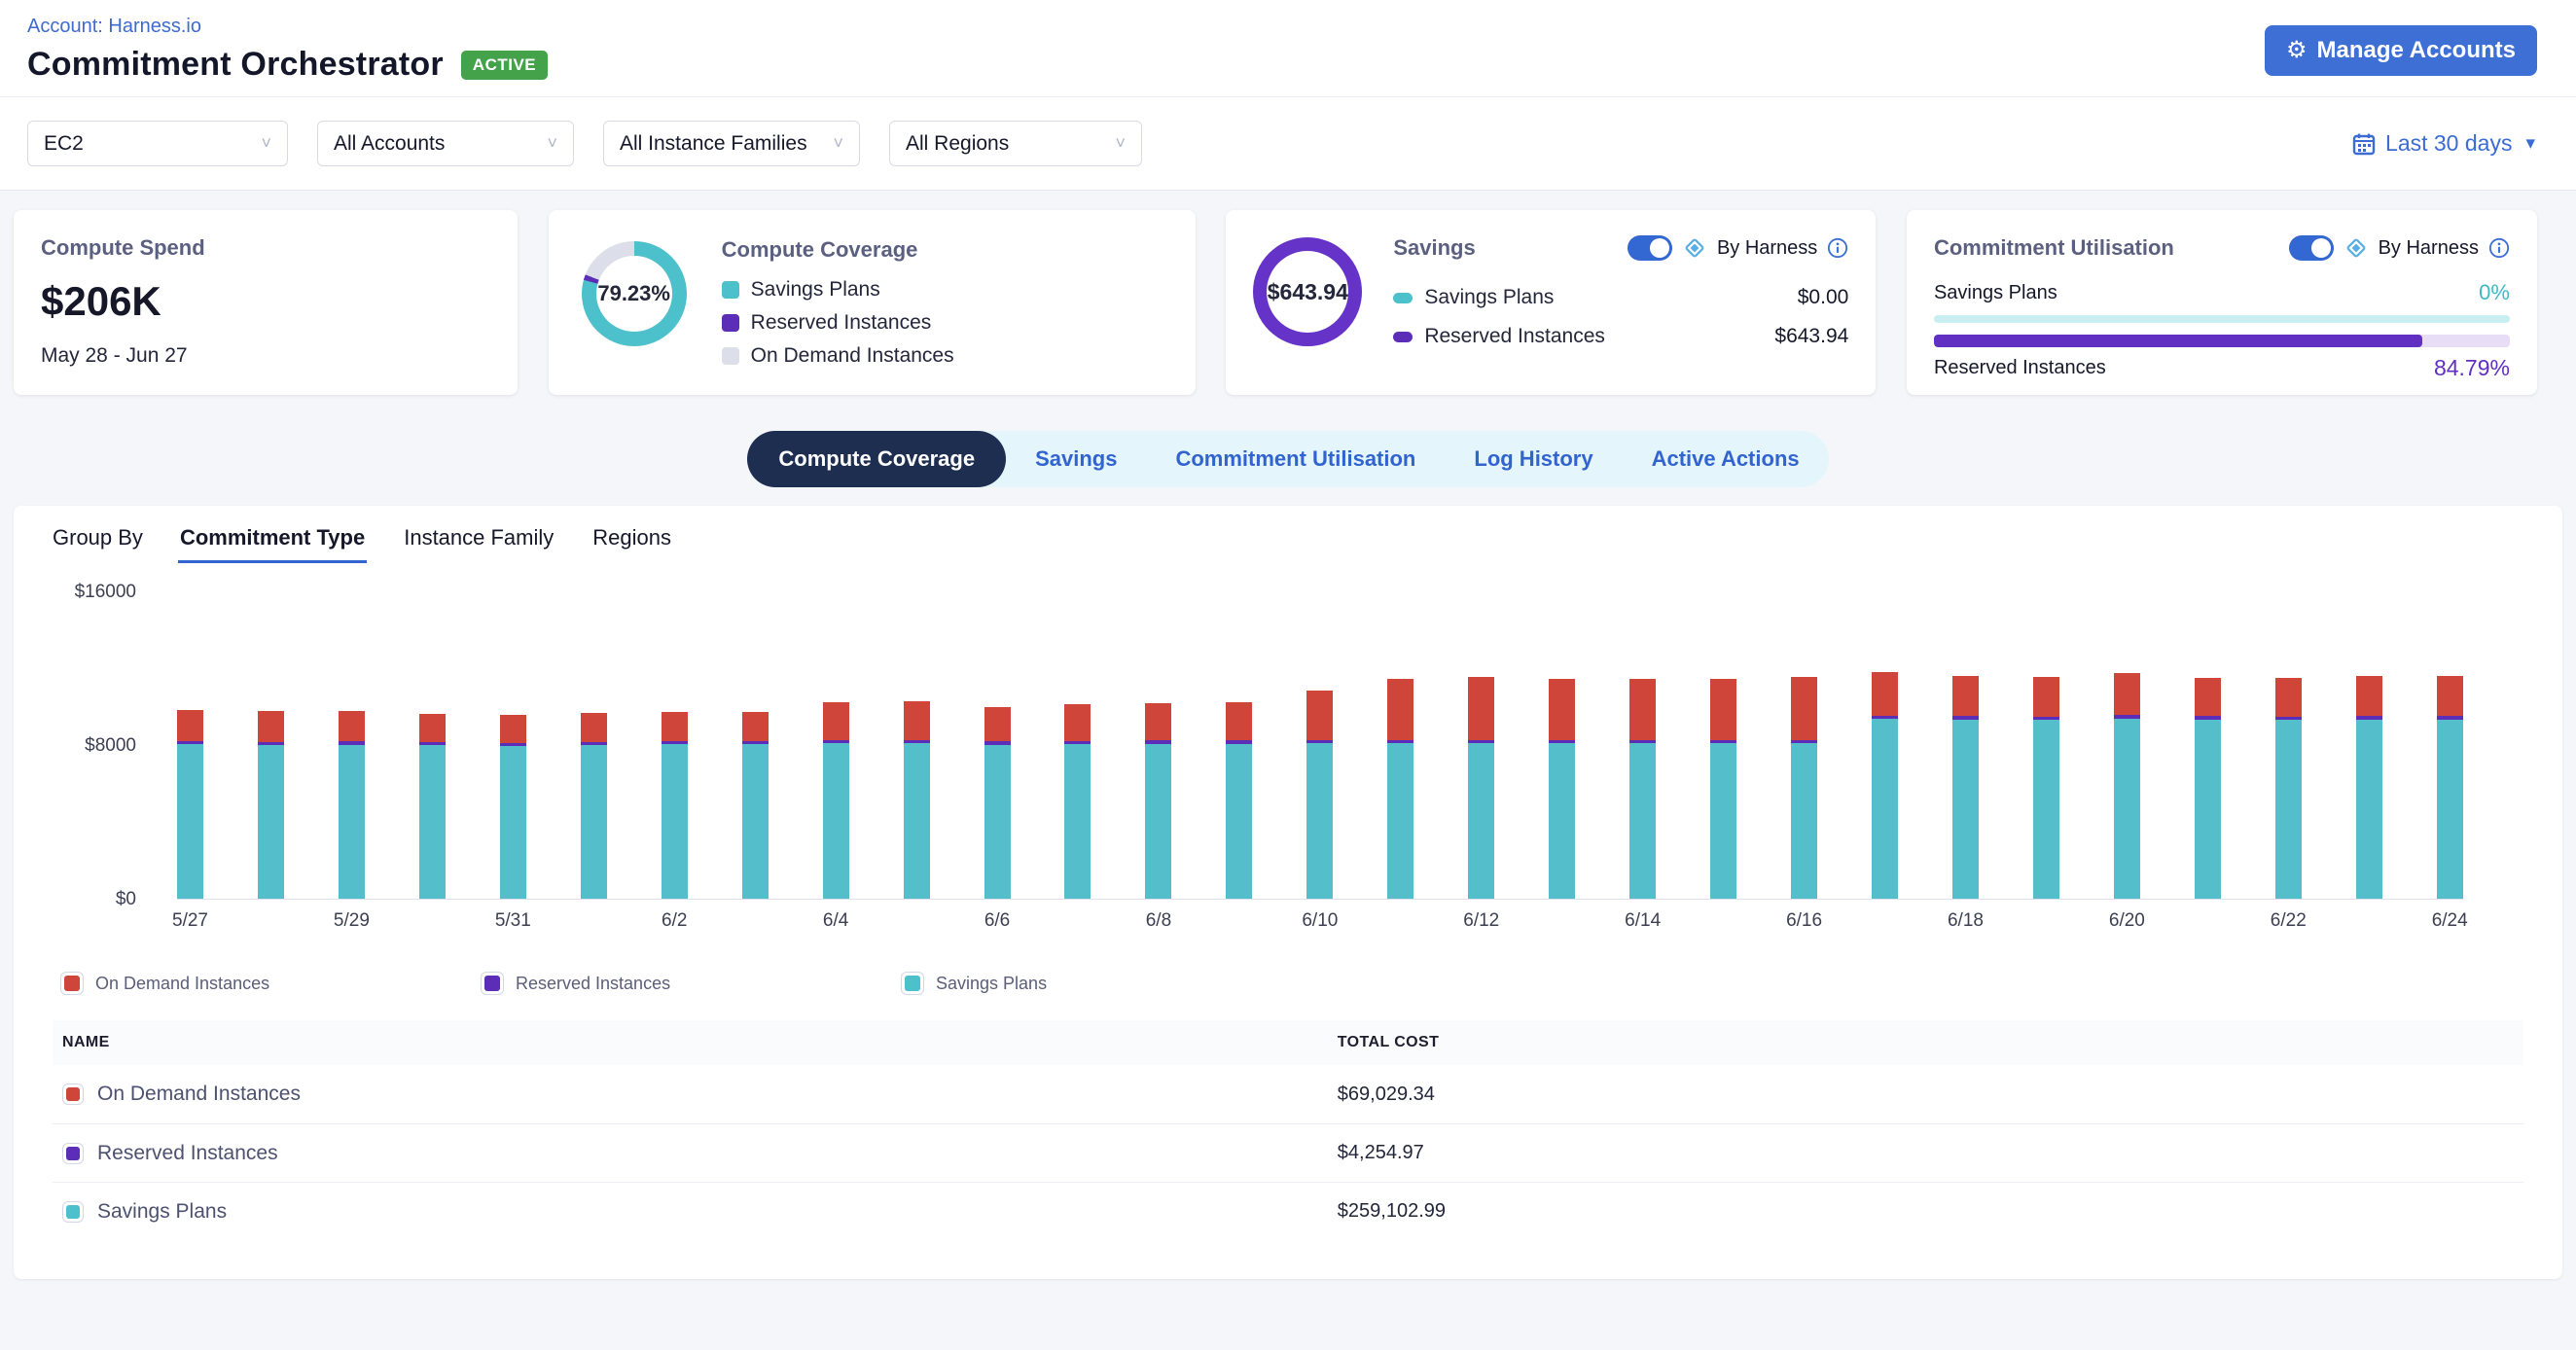 Image resolution: width=2576 pixels, height=1350 pixels. I want to click on date-range-picker: Last 30 days ▾, so click(2443, 143).